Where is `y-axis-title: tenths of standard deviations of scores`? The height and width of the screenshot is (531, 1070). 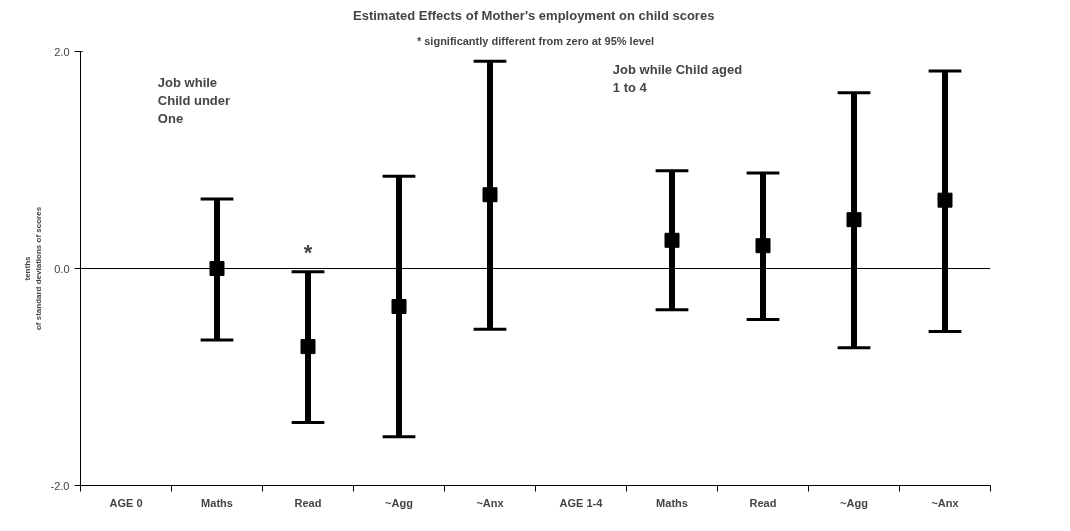
y-axis-title: tenths of standard deviations of scores is located at coordinates (32, 268).